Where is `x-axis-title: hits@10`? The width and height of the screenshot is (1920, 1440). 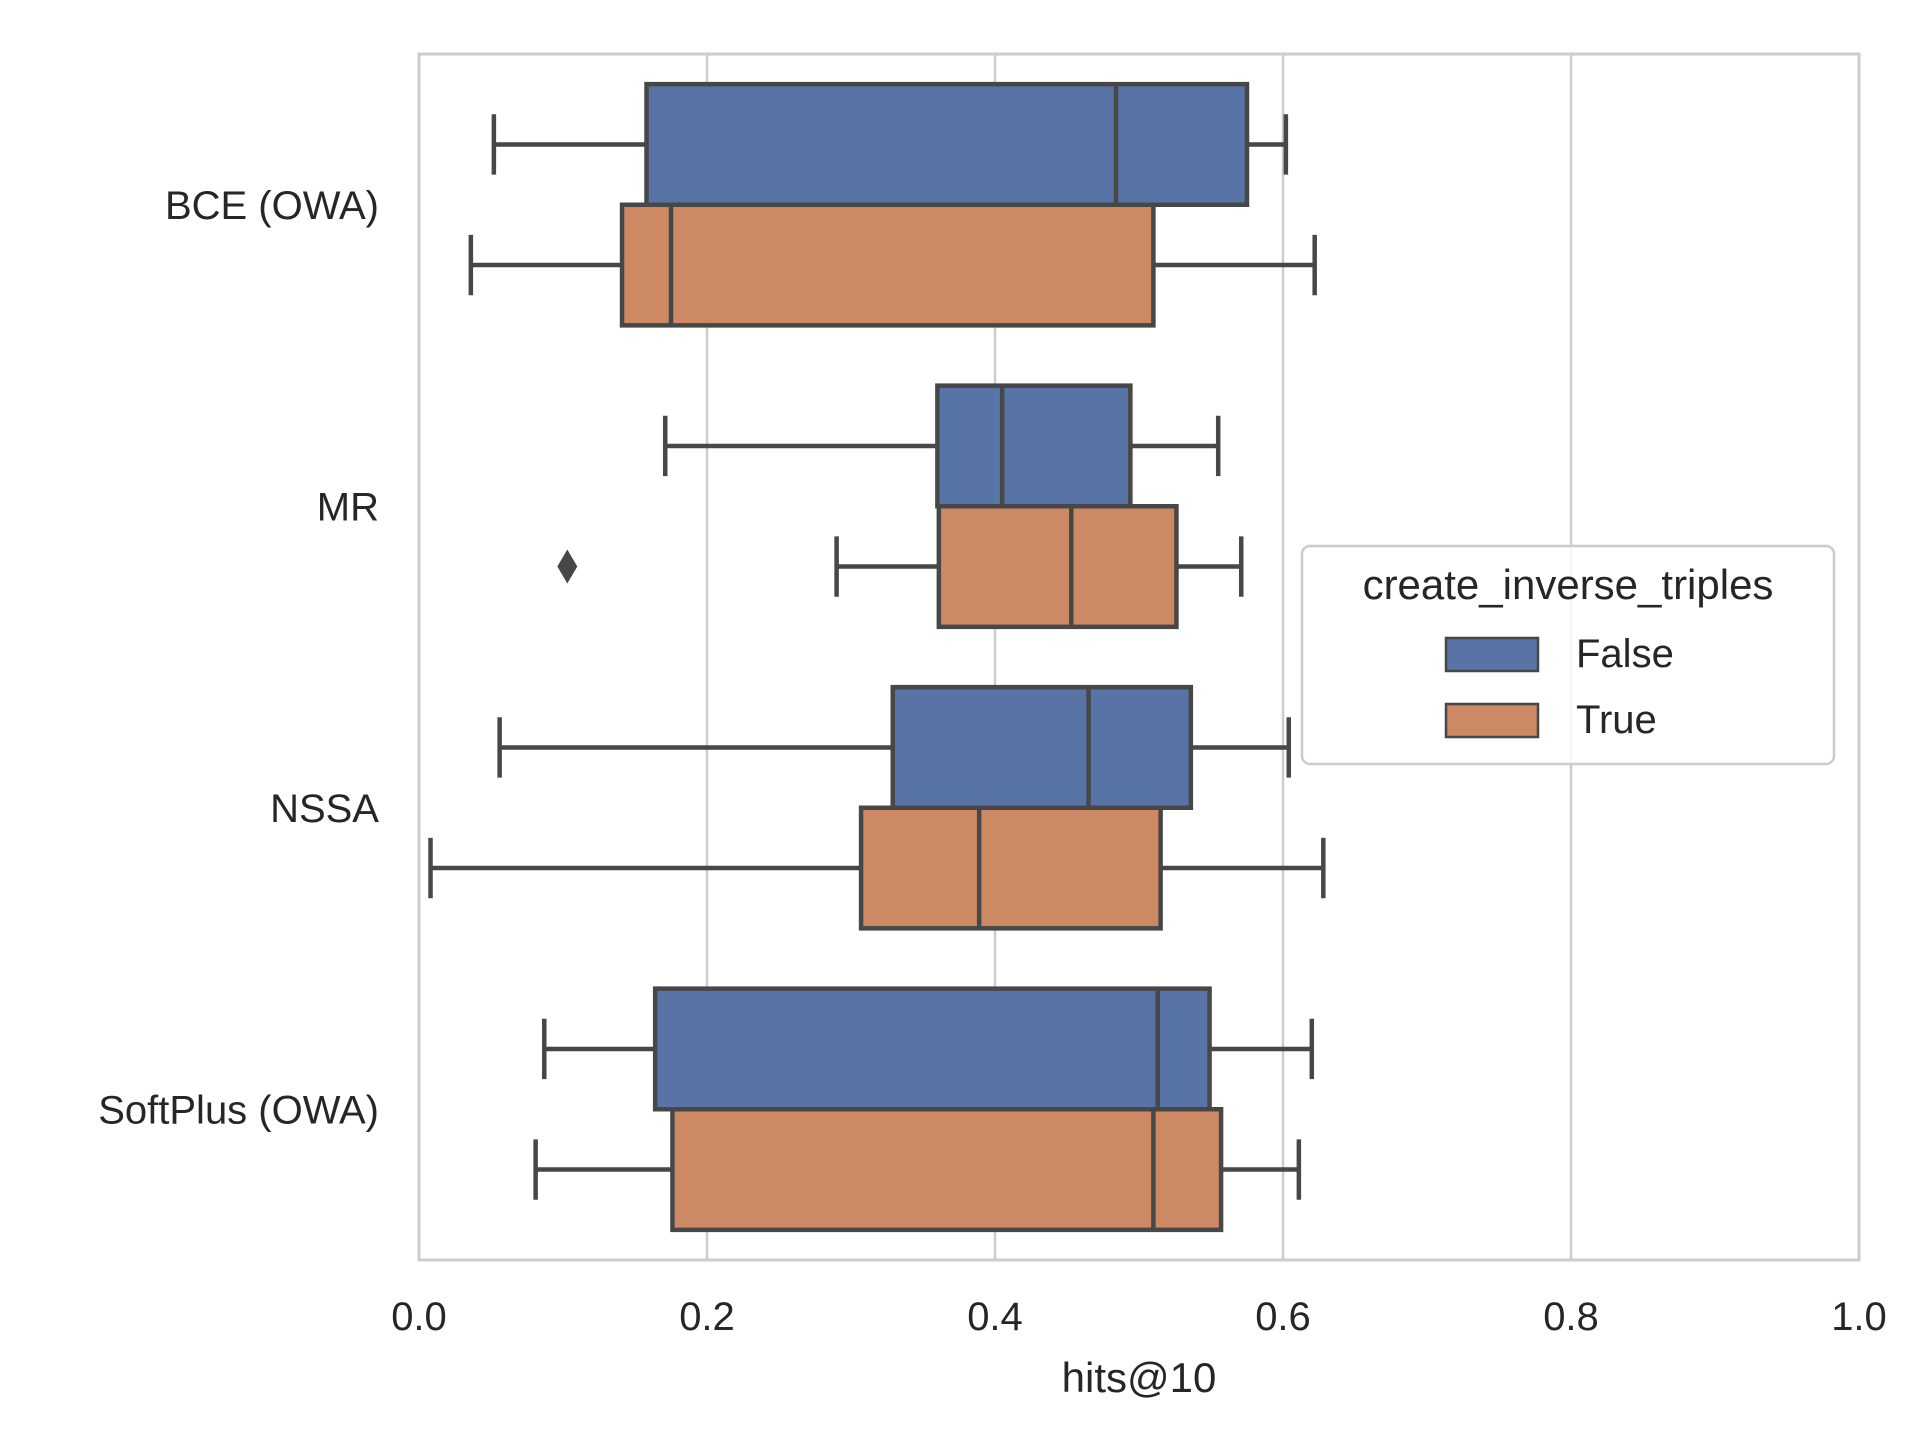 x-axis-title: hits@10 is located at coordinates (1139, 1377).